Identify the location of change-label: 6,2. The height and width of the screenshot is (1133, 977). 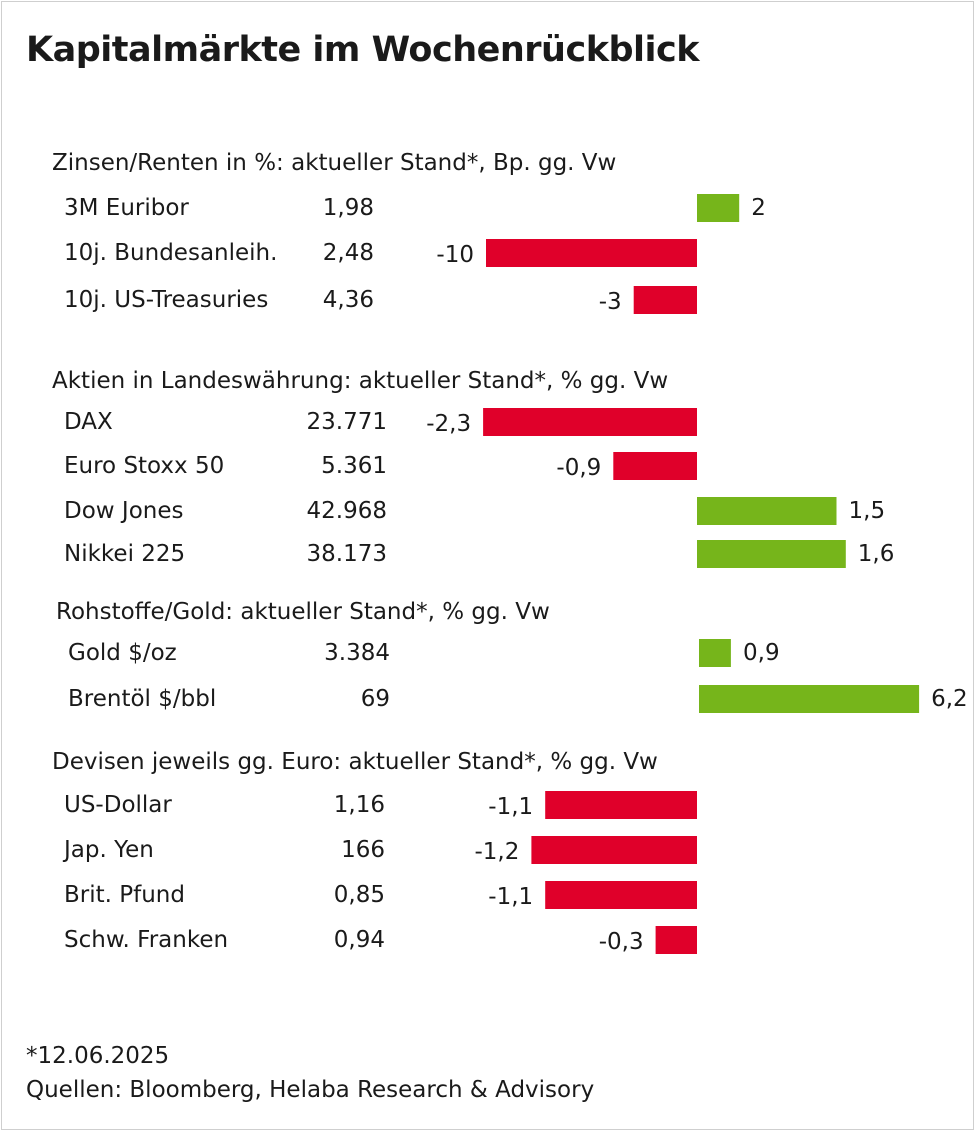
(949, 699).